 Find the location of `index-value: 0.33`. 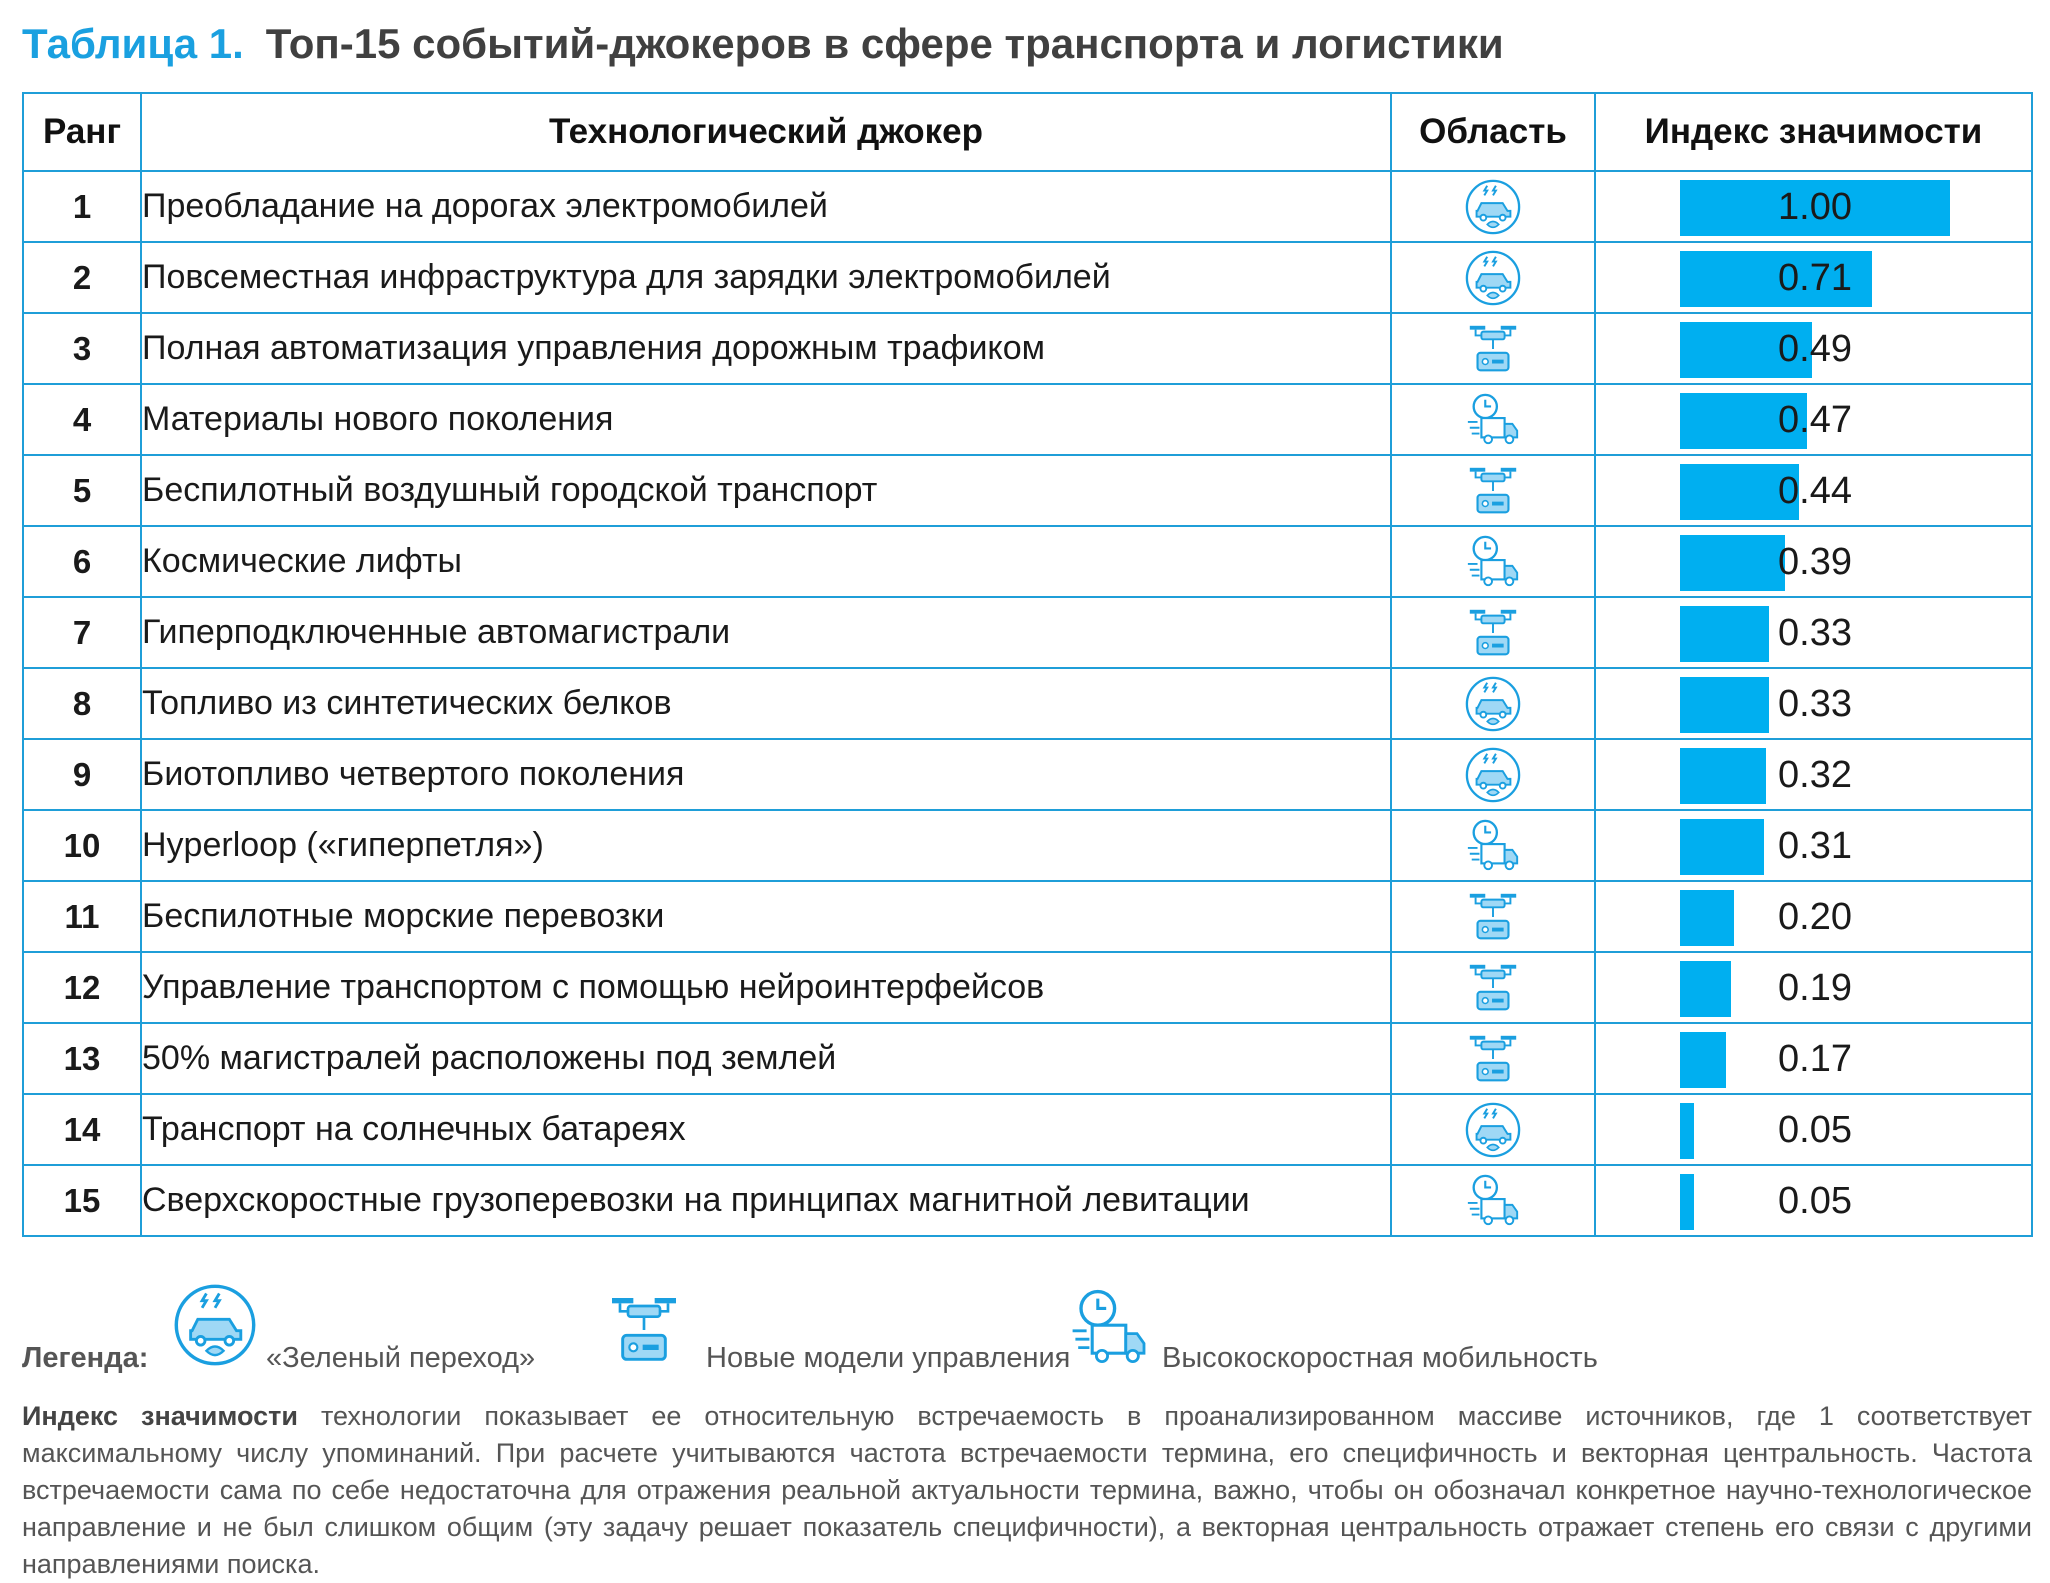

index-value: 0.33 is located at coordinates (1815, 704).